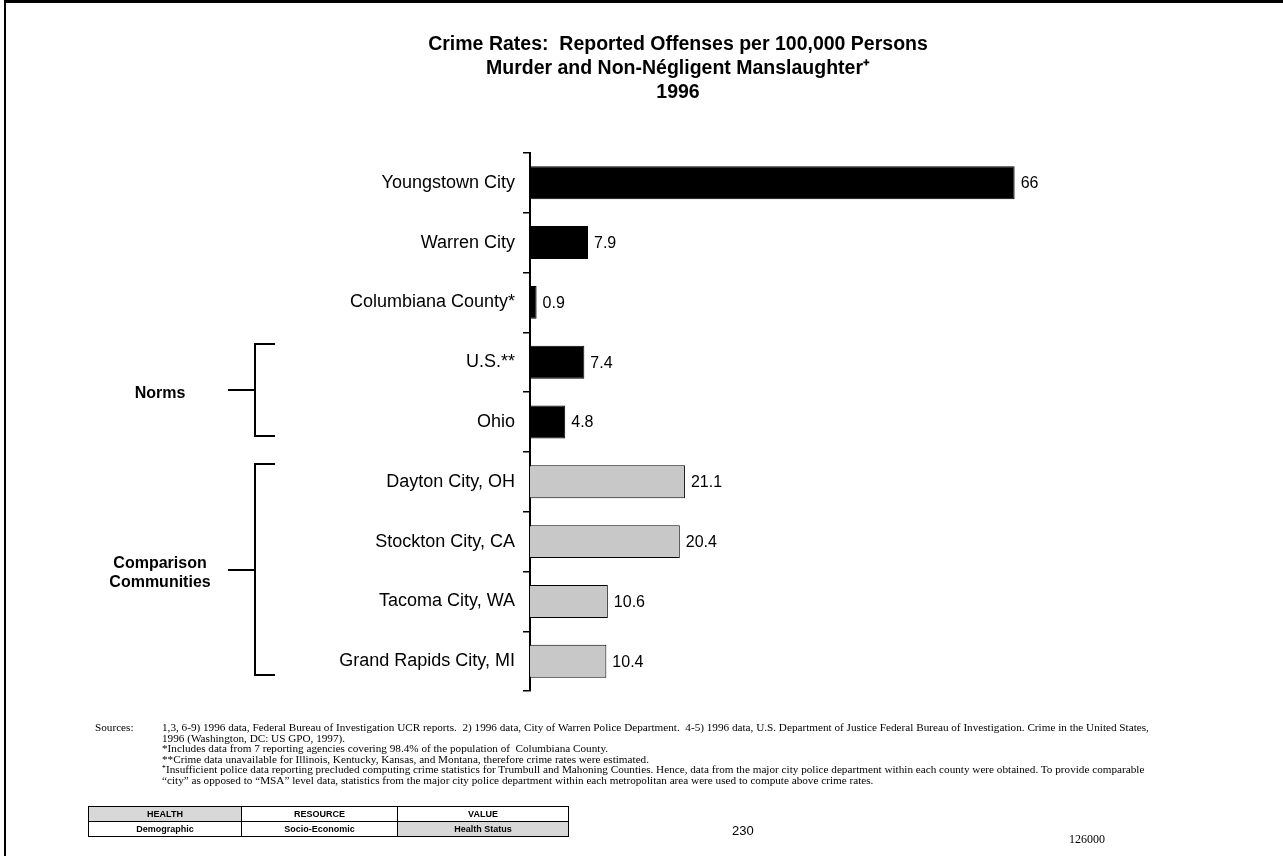 The image size is (1283, 856). Describe the element at coordinates (1029, 183) in the screenshot. I see `data-label: 66` at that location.